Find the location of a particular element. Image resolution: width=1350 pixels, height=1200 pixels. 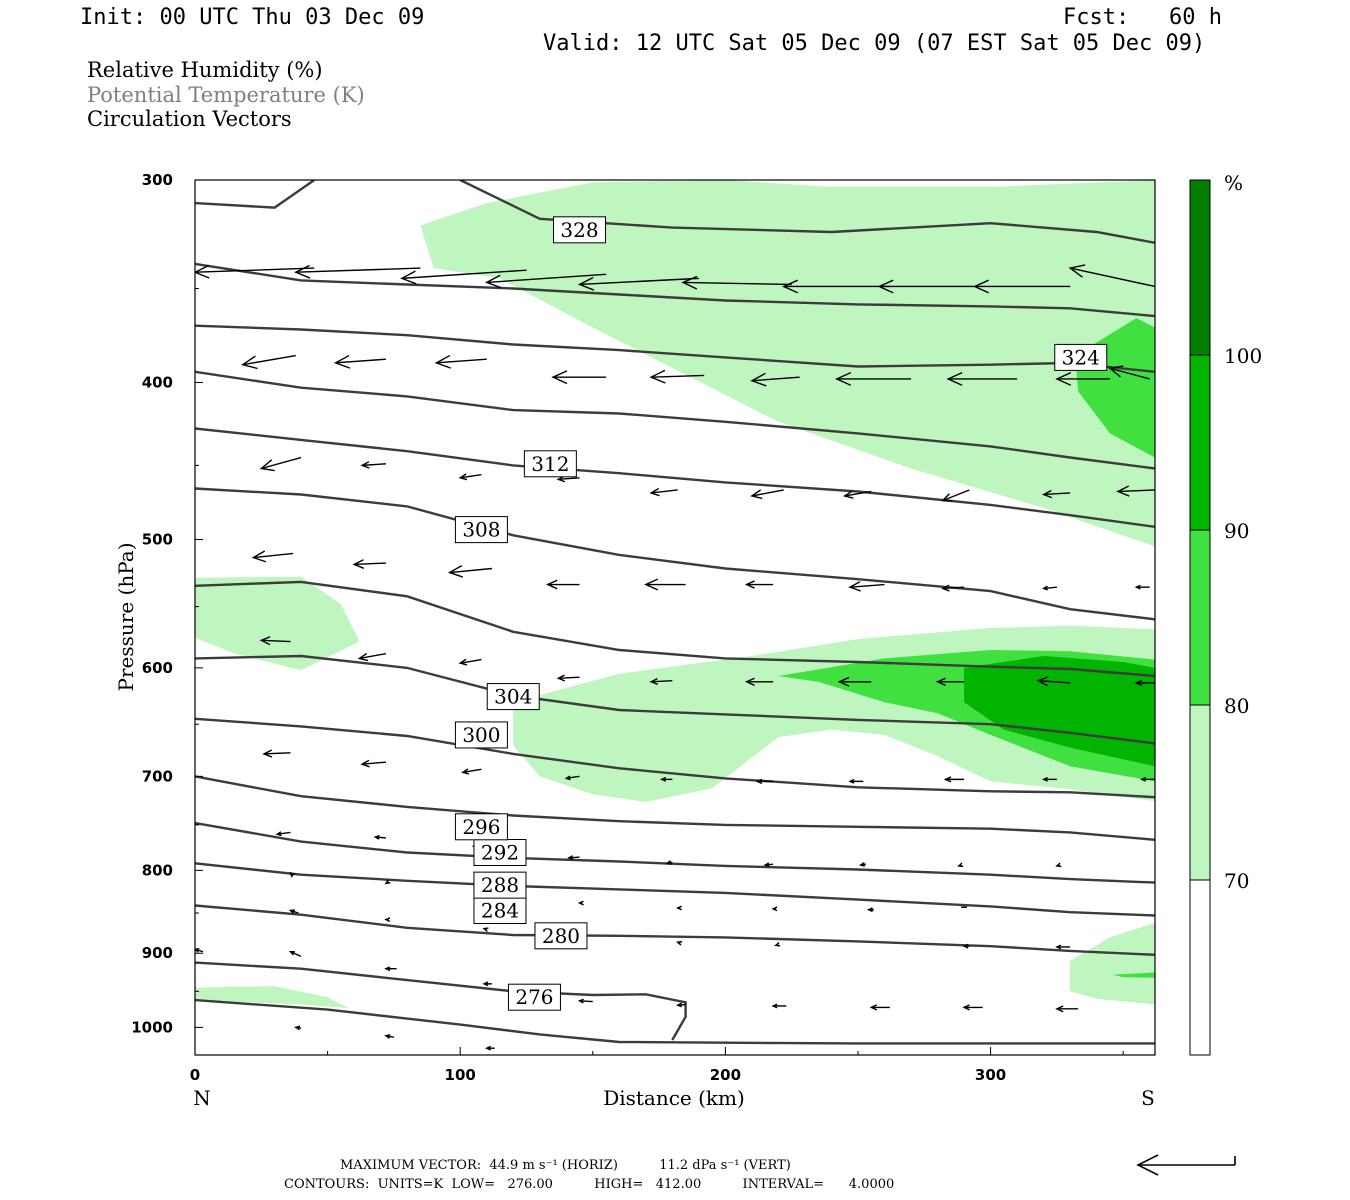

init-time: Init: 00 UTC Thu 03 Dec 09 is located at coordinates (252, 17).